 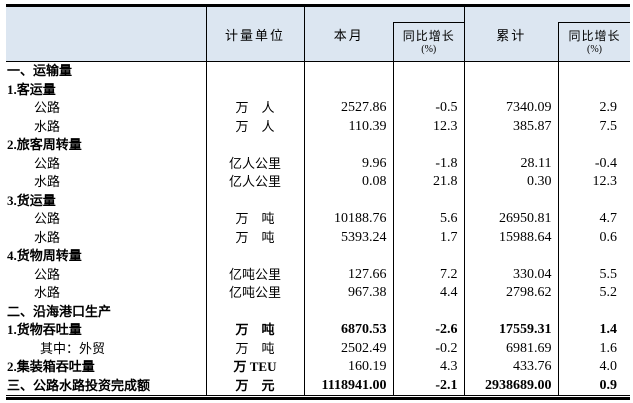 I want to click on header-cumulative-cell: 累计, so click(x=510, y=33).